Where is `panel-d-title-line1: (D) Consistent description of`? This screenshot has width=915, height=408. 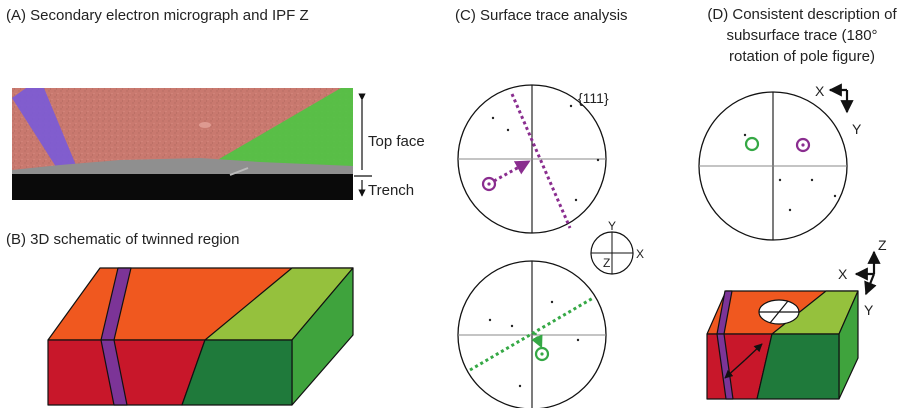 panel-d-title-line1: (D) Consistent description of is located at coordinates (802, 14).